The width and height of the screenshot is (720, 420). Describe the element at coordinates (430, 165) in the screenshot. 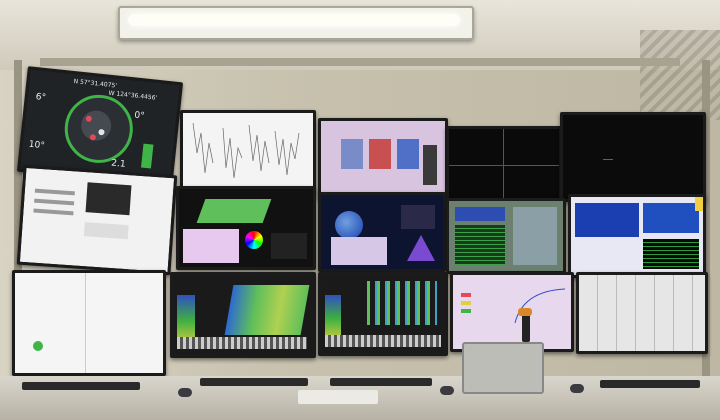

I see `spectra-side-panel` at that location.